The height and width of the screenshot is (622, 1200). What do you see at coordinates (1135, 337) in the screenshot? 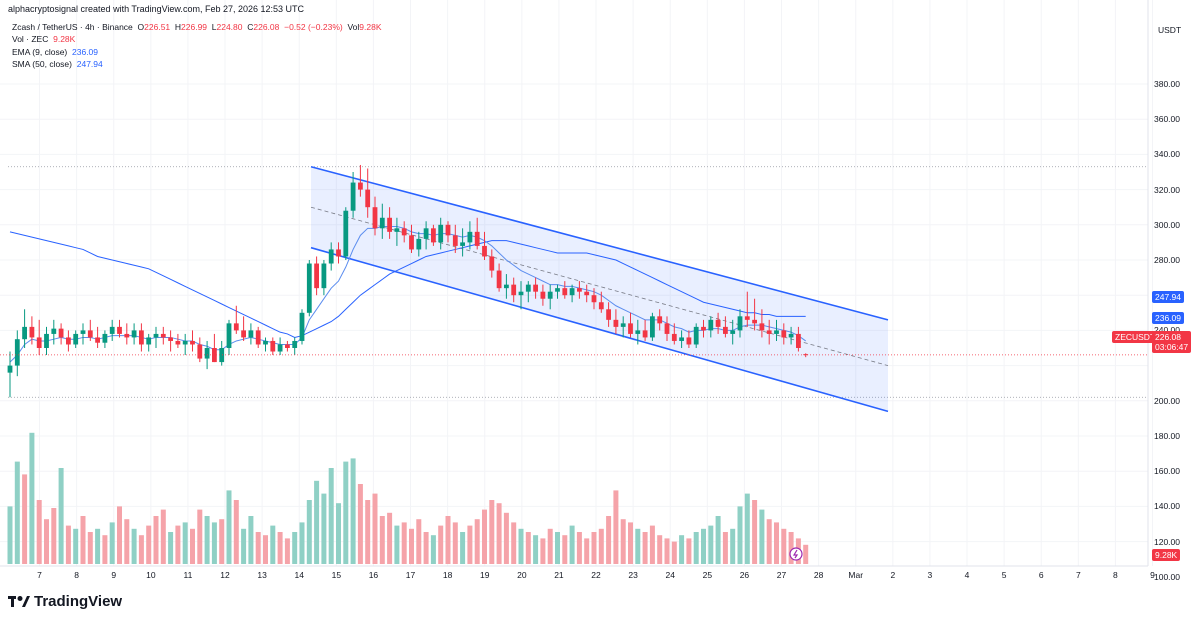
I see `symbol-tag: ZECUSDT` at bounding box center [1135, 337].